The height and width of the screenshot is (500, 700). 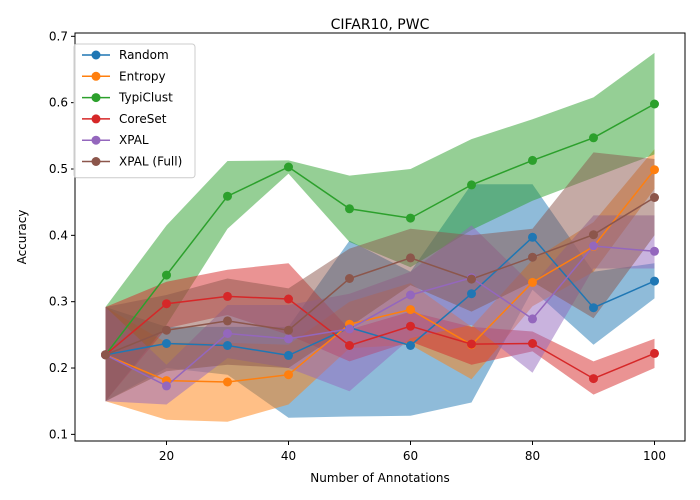 What do you see at coordinates (58, 235) in the screenshot?
I see `y-tick-label: 0.4` at bounding box center [58, 235].